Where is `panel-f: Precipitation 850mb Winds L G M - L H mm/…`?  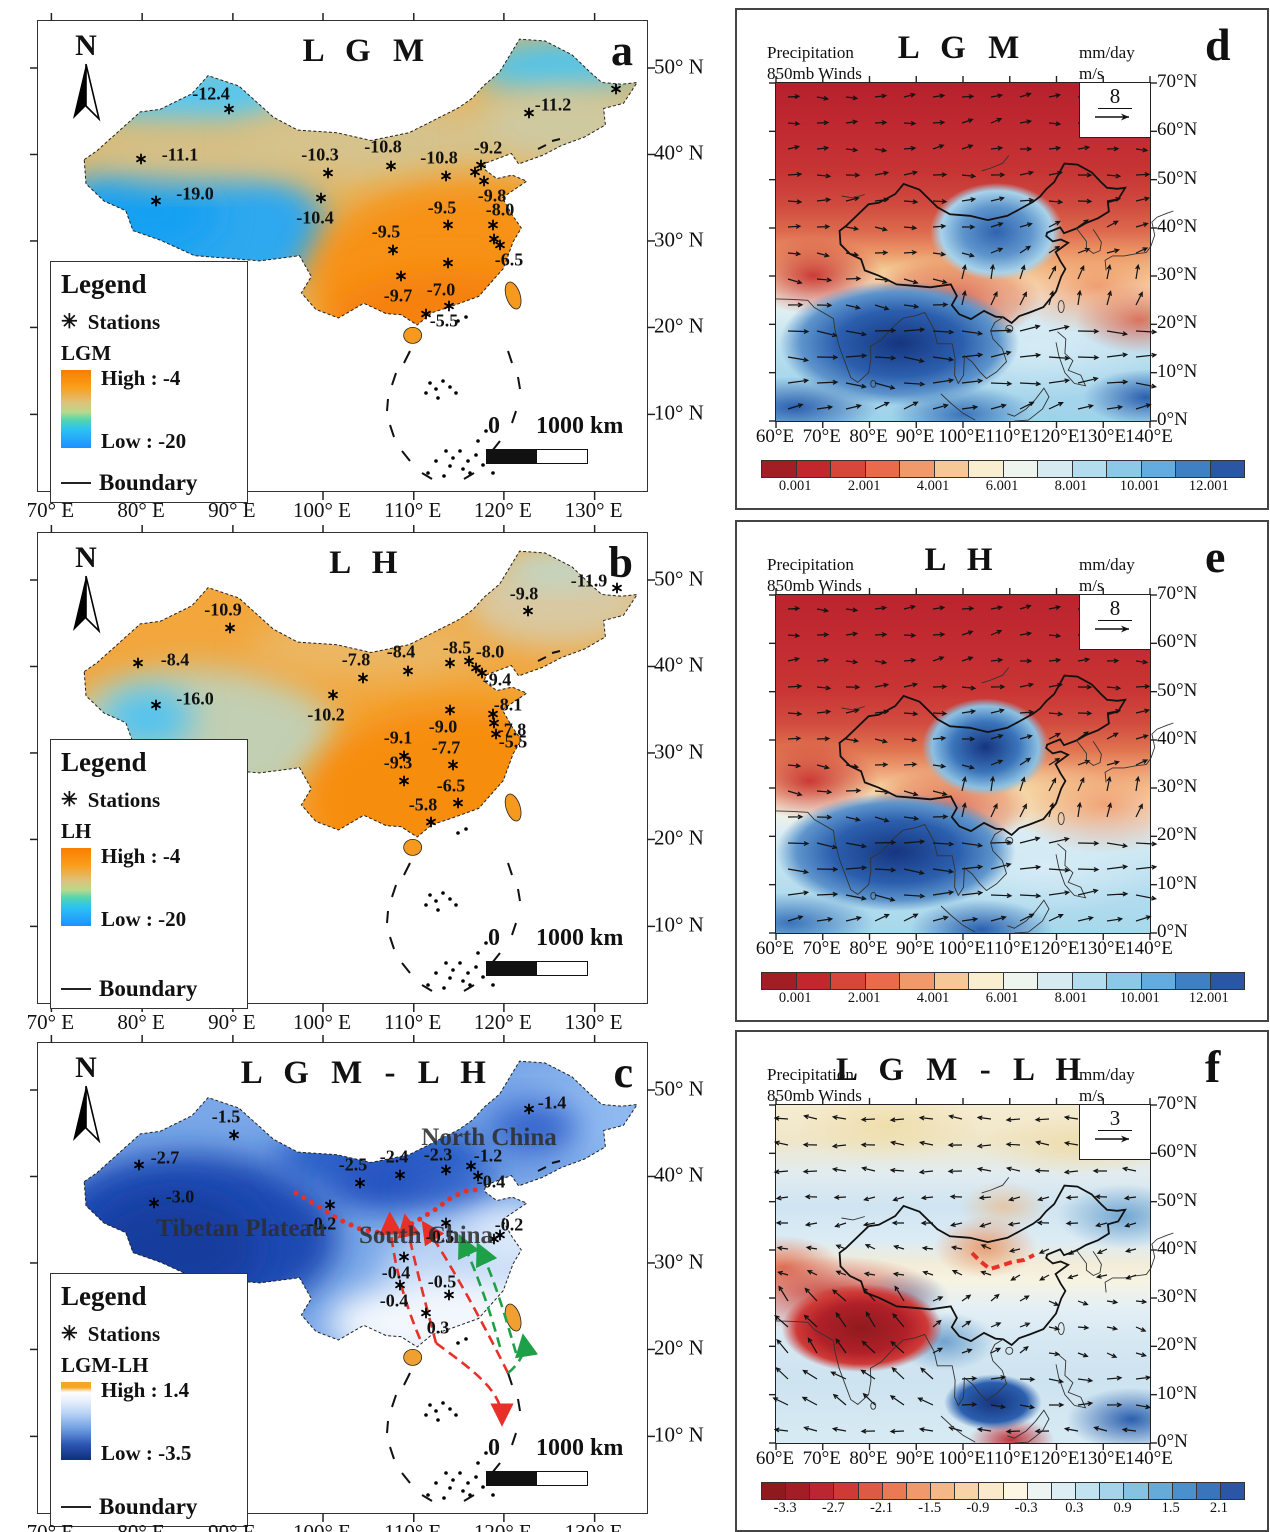 panel-f: Precipitation 850mb Winds L G M - L H mm/… is located at coordinates (1002, 1281).